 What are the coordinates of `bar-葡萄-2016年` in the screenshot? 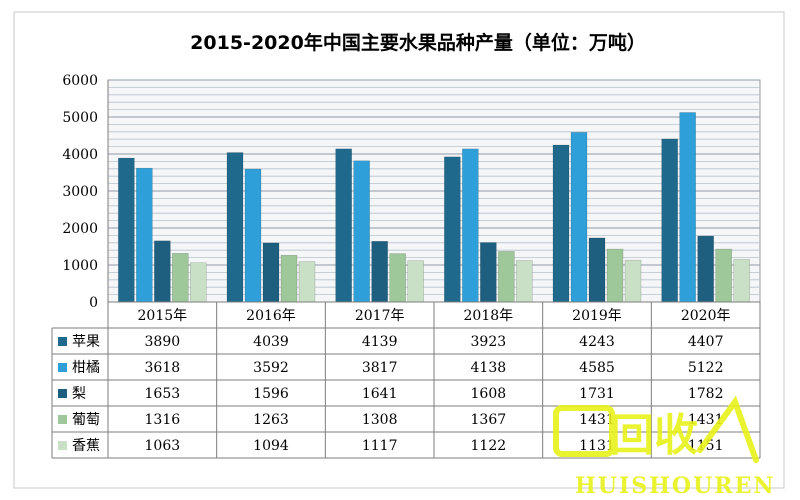 It's located at (289, 279).